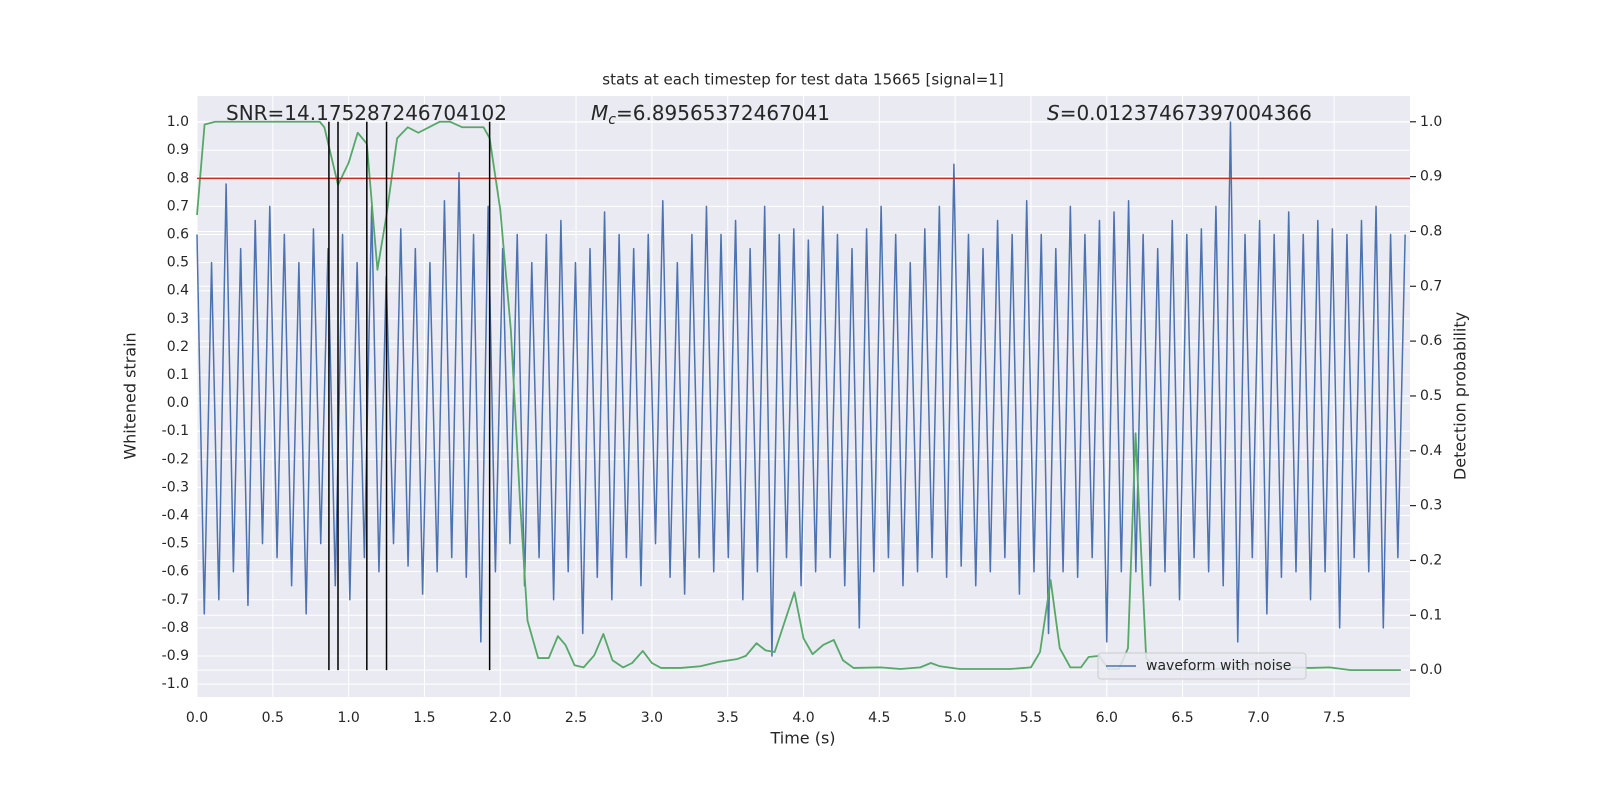  I want to click on y2-tick-label: 0.1, so click(1431, 615).